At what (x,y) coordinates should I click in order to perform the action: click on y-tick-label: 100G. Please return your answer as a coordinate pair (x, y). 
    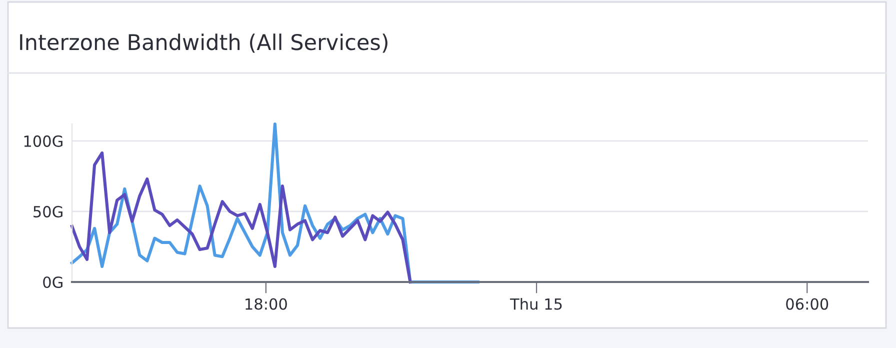
    Looking at the image, I should click on (43, 141).